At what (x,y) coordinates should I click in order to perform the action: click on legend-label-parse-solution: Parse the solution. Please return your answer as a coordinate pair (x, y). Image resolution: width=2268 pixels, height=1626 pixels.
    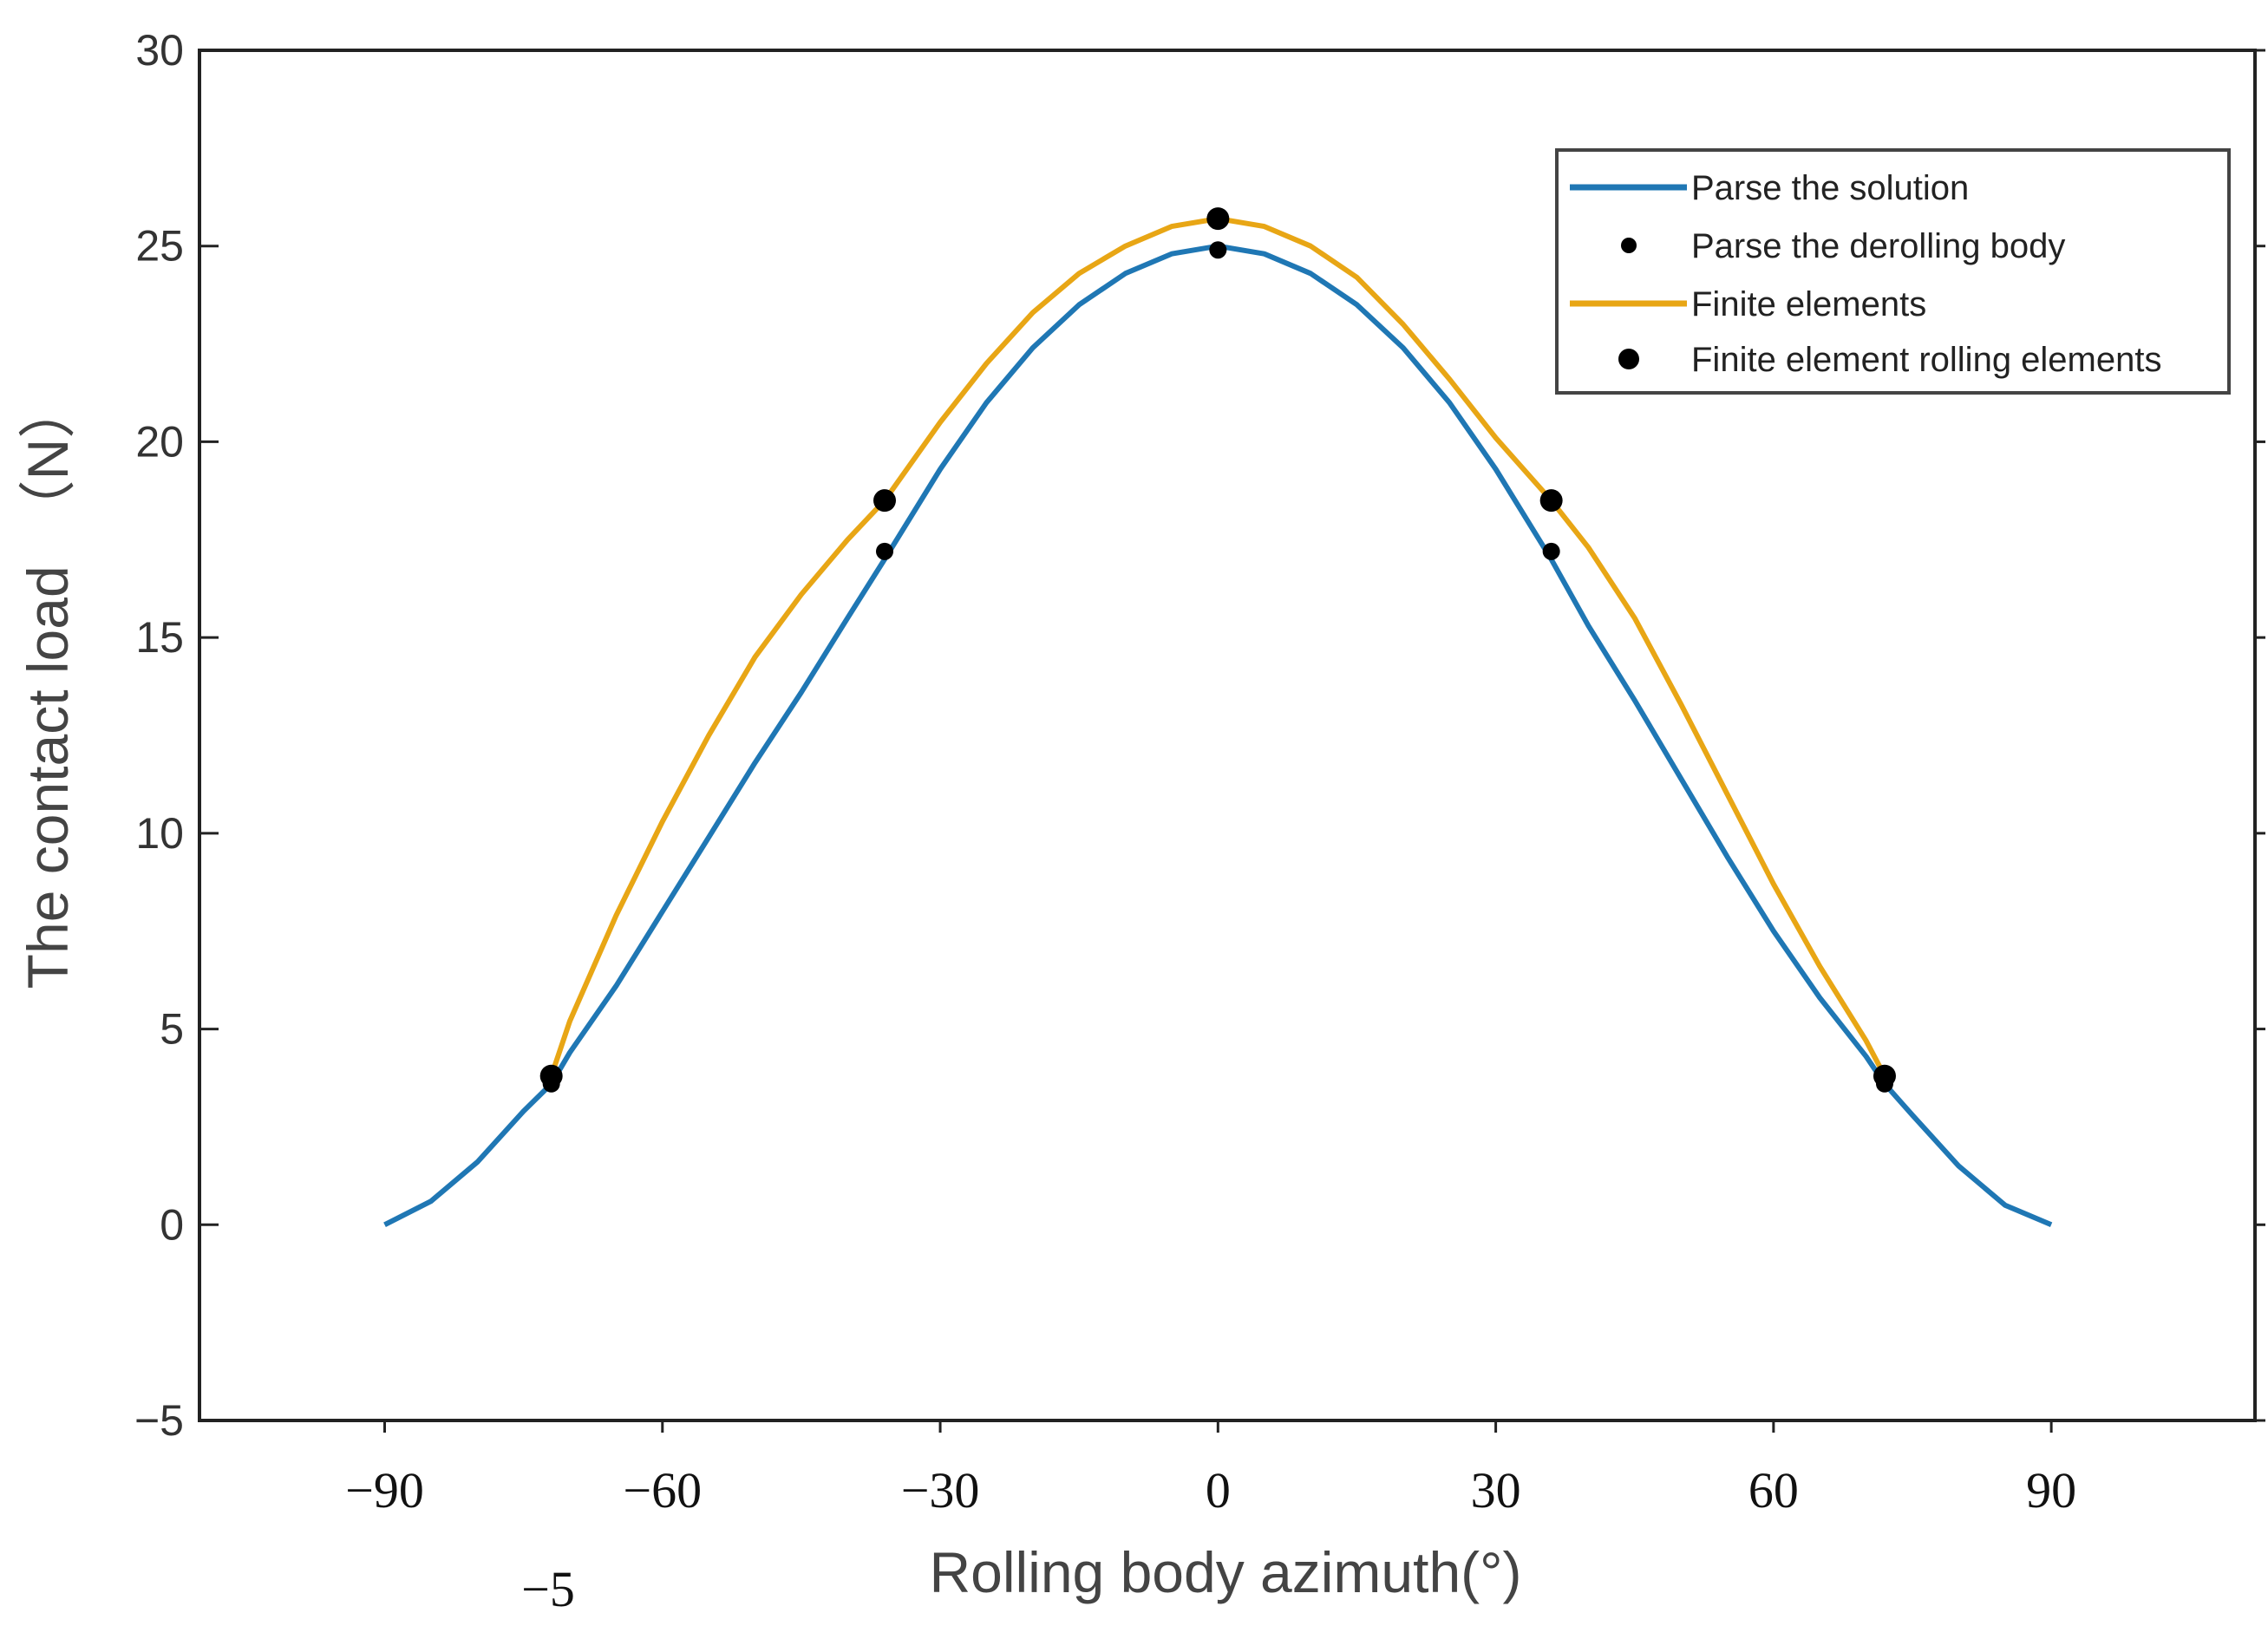
    Looking at the image, I should click on (1830, 188).